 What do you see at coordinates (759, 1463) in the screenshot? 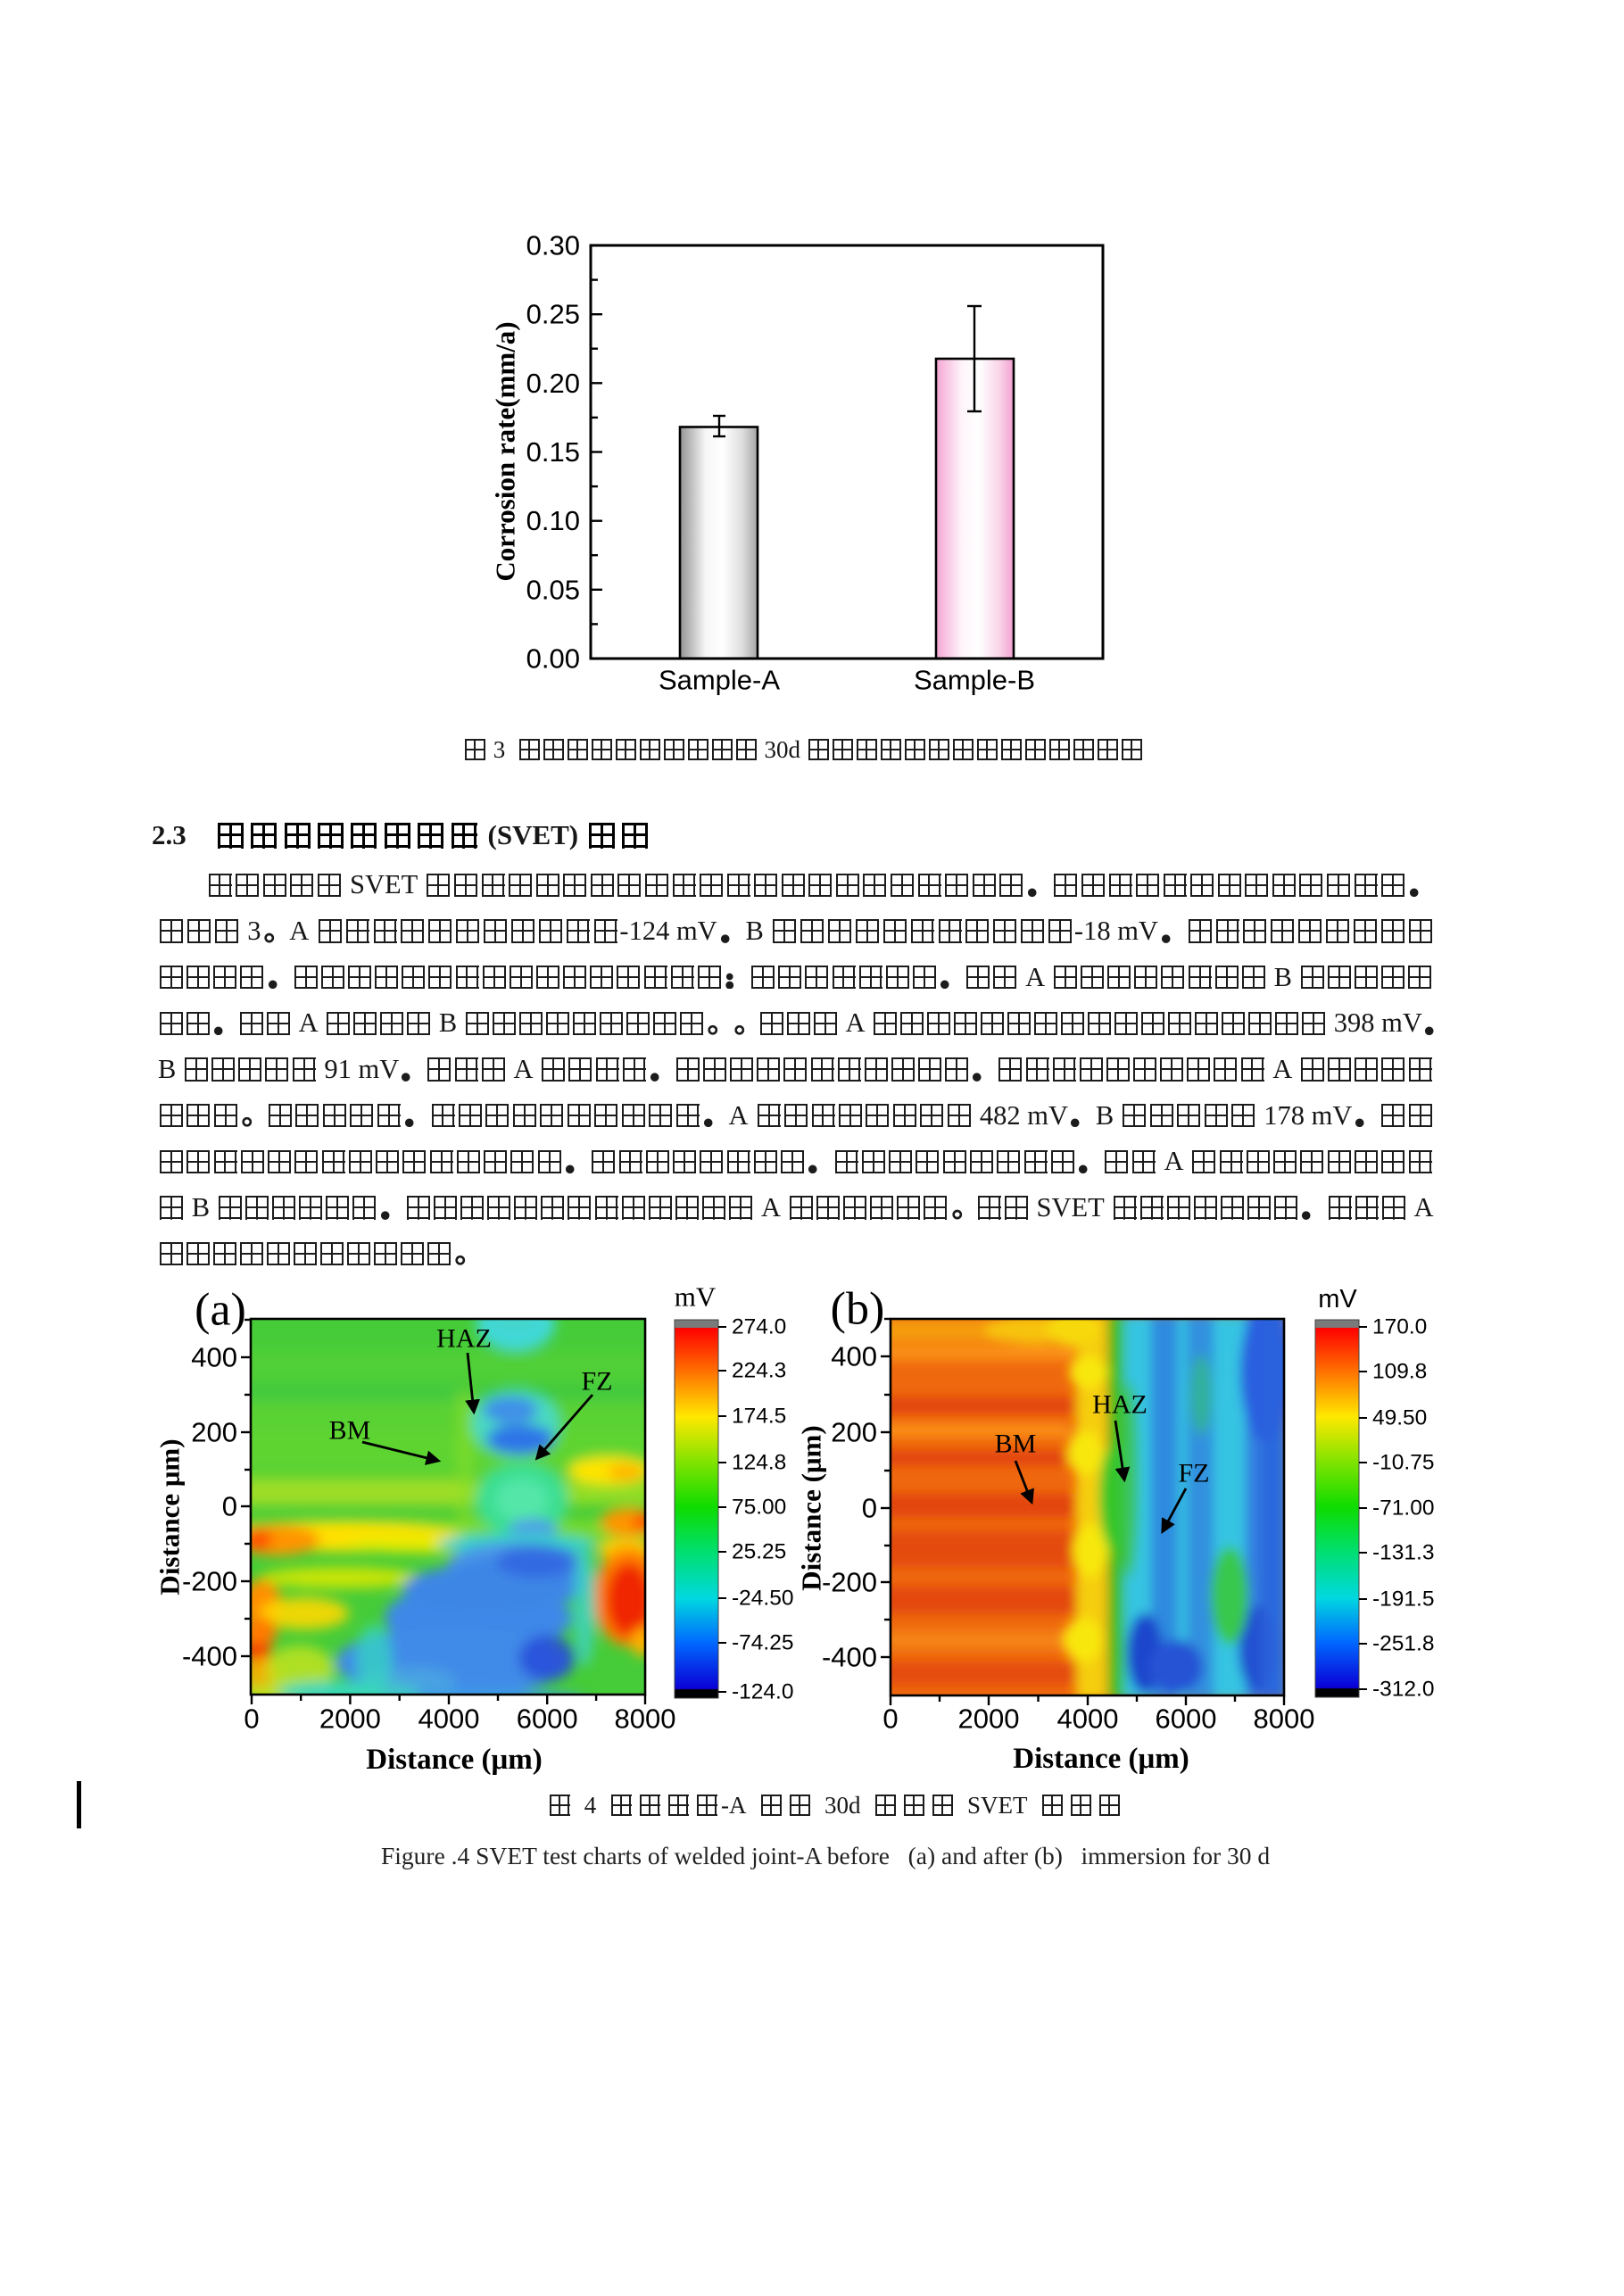
I see `svg-text: 124.8` at bounding box center [759, 1463].